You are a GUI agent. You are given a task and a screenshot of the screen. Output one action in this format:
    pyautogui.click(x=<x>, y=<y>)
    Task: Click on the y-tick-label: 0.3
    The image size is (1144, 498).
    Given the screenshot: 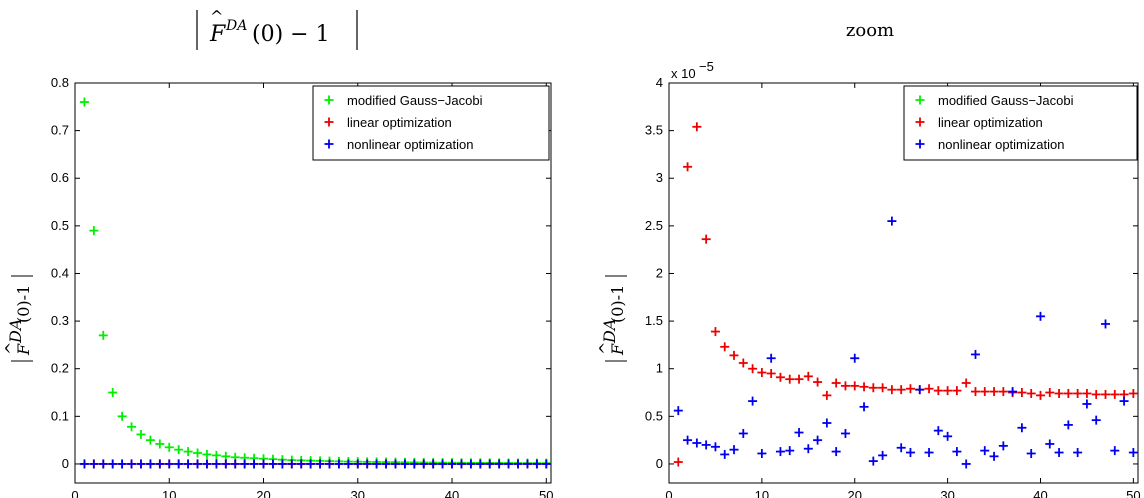 What is the action you would take?
    pyautogui.click(x=60, y=320)
    